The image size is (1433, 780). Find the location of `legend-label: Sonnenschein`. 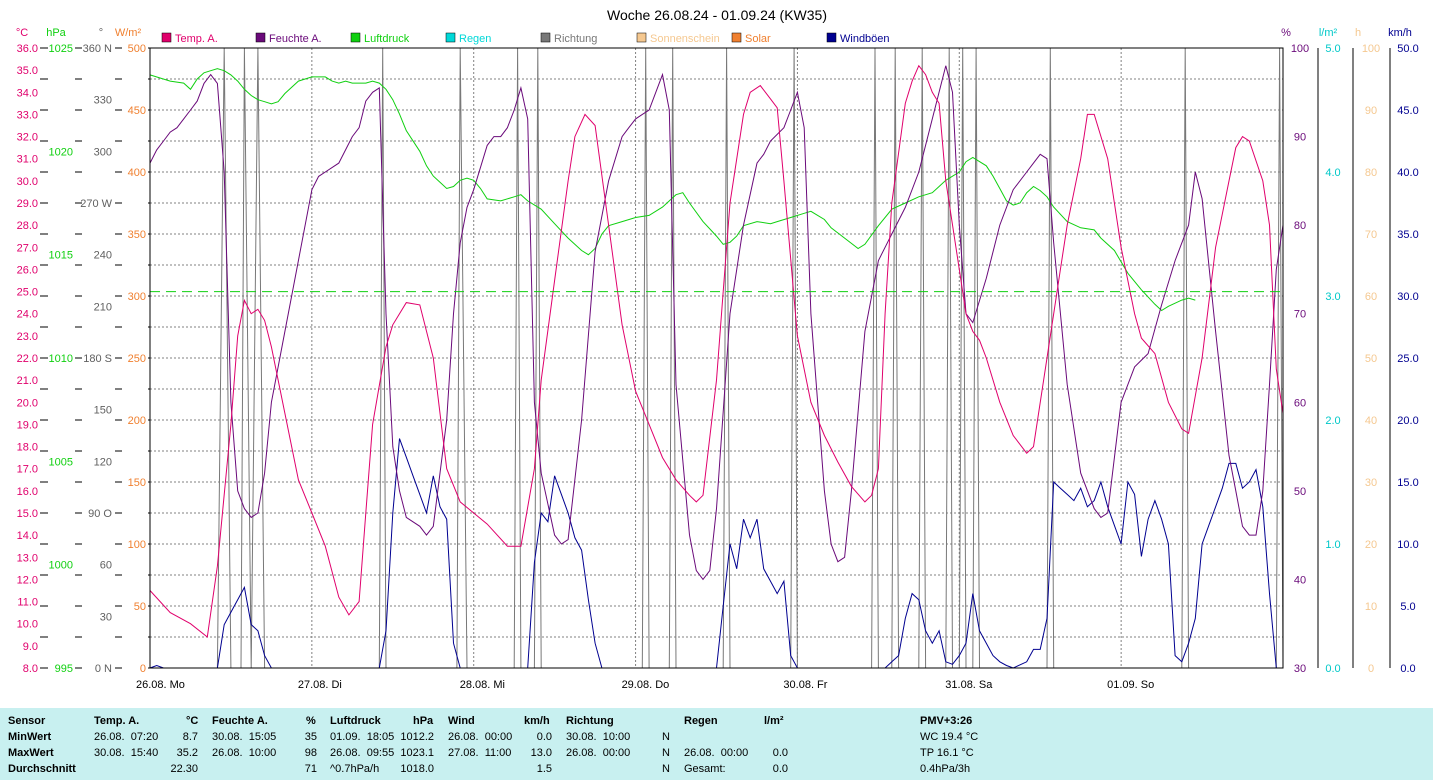

legend-label: Sonnenschein is located at coordinates (685, 39).